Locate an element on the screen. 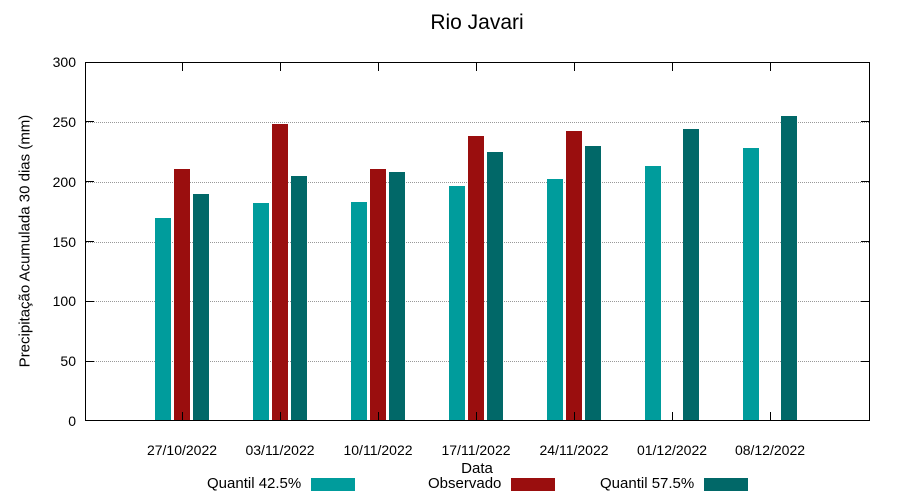  legend-item-observado: Observado is located at coordinates (492, 483).